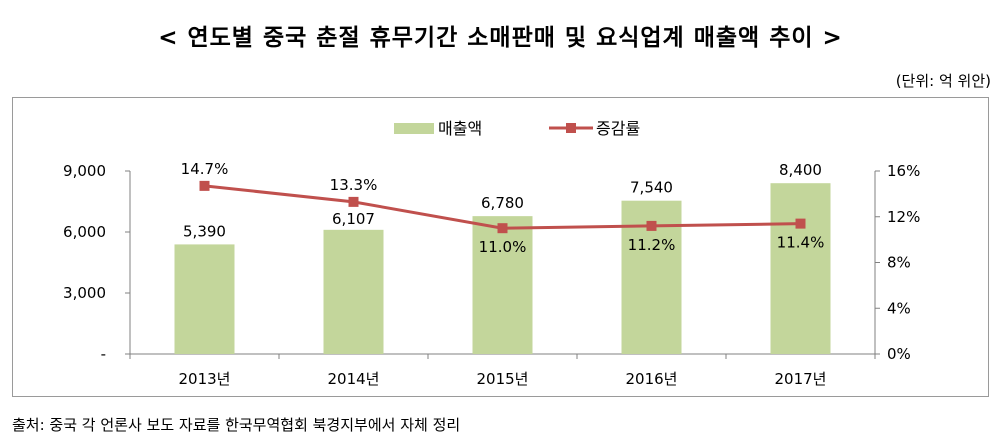 The image size is (1001, 438). I want to click on left-tick-label: 9,000, so click(84, 171).